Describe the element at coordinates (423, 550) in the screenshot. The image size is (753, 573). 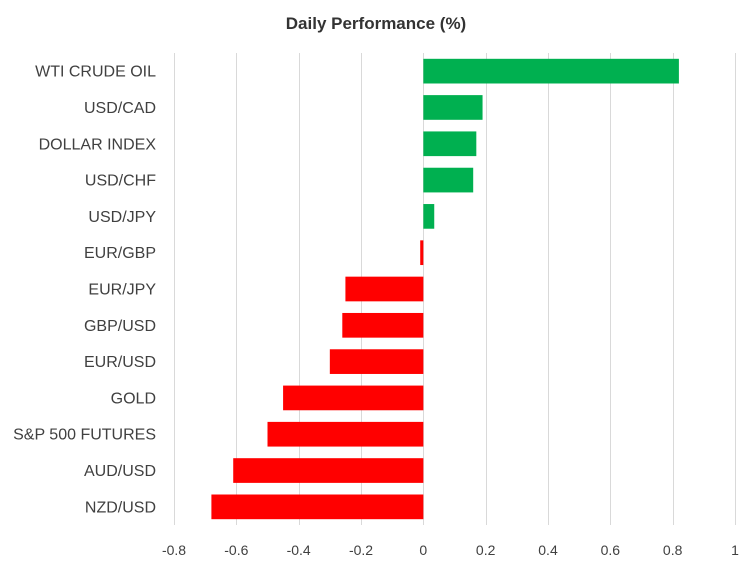
I see `x-tick-label: 0` at that location.